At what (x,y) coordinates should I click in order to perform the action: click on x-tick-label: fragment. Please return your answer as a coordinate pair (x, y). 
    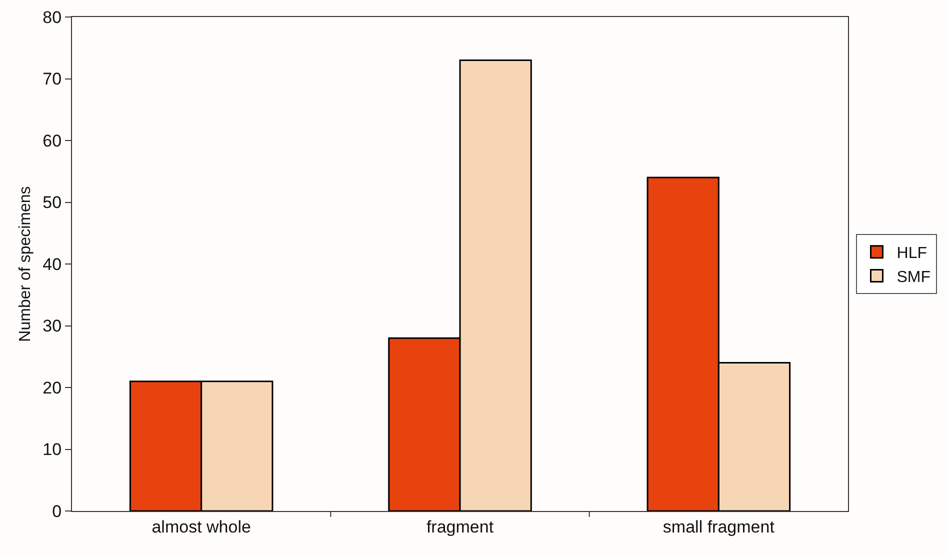
    Looking at the image, I should click on (460, 526).